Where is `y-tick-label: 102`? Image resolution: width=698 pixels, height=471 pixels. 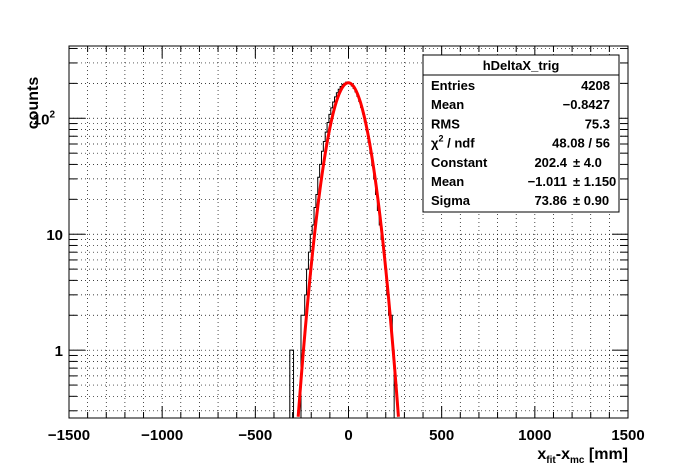 y-tick-label: 102 is located at coordinates (44, 118).